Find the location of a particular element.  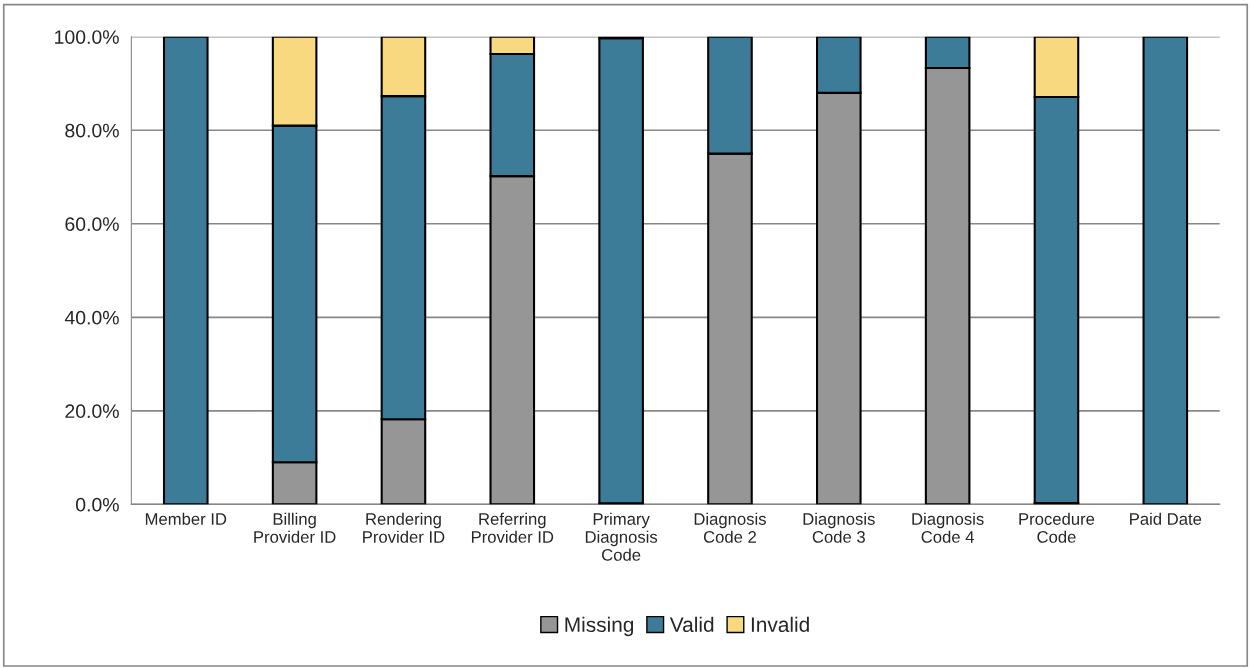

y-tick-label: 40.0% is located at coordinates (91, 317).